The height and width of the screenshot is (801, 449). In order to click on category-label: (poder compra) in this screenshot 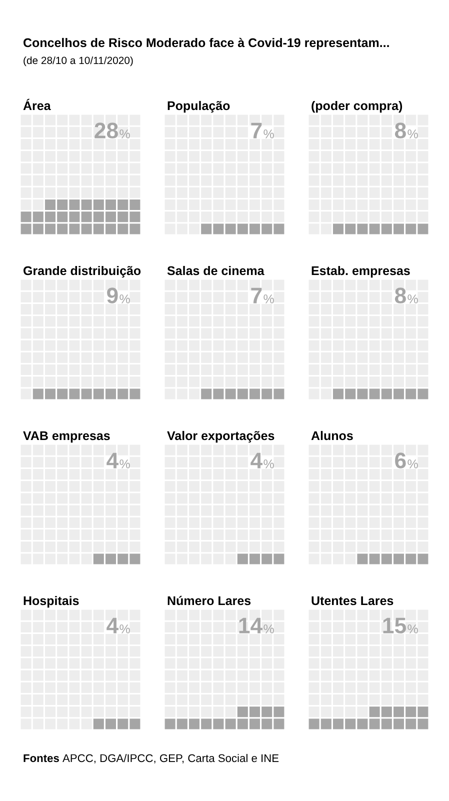, I will do `click(357, 106)`.